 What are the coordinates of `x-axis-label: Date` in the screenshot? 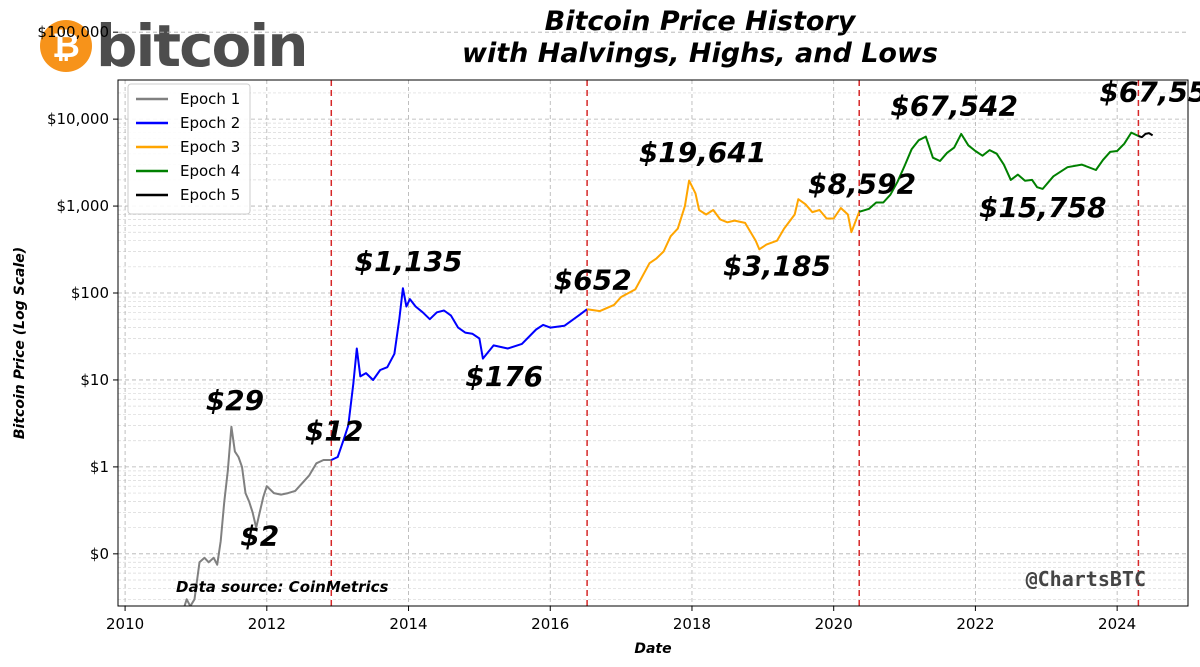 It's located at (652, 649).